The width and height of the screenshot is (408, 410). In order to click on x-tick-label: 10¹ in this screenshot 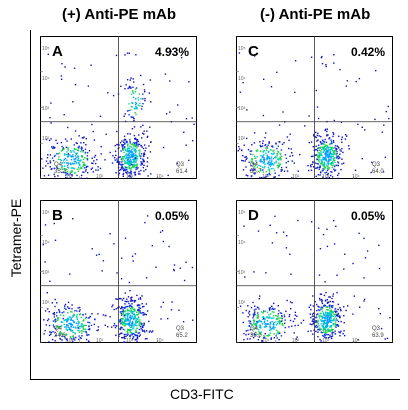, I will do `click(266, 341)`.